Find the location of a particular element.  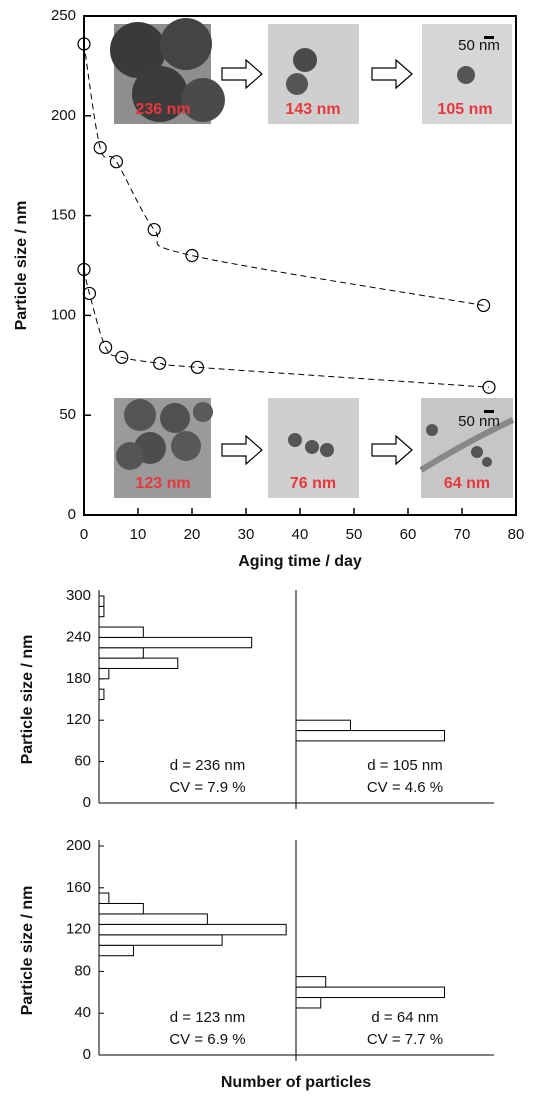

stat-label: d = 123 nm is located at coordinates (207, 1017).